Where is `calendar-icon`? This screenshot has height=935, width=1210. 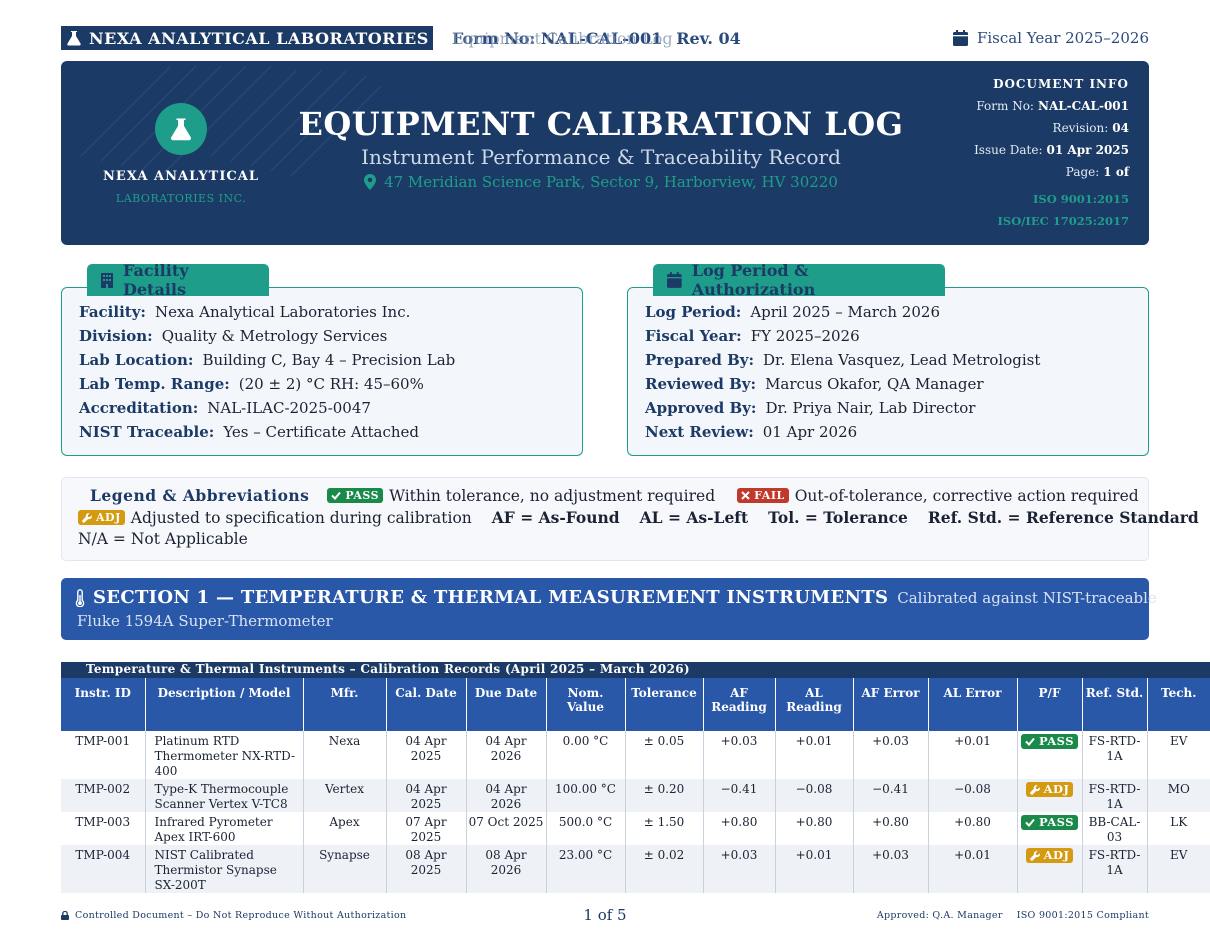
calendar-icon is located at coordinates (674, 280).